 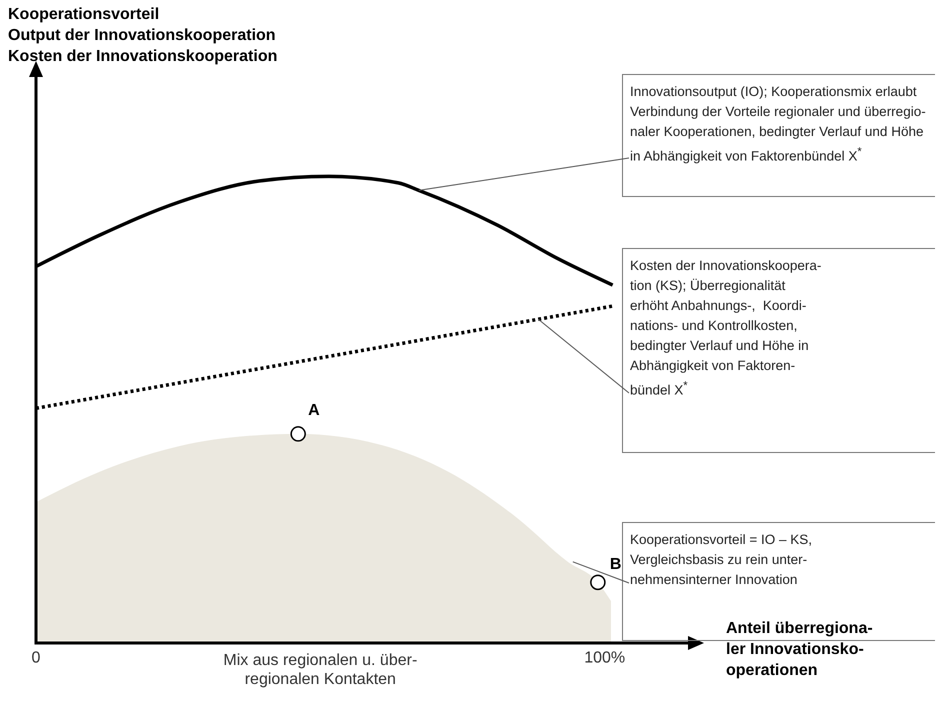 I want to click on x-tick-label: 100%, so click(x=605, y=657).